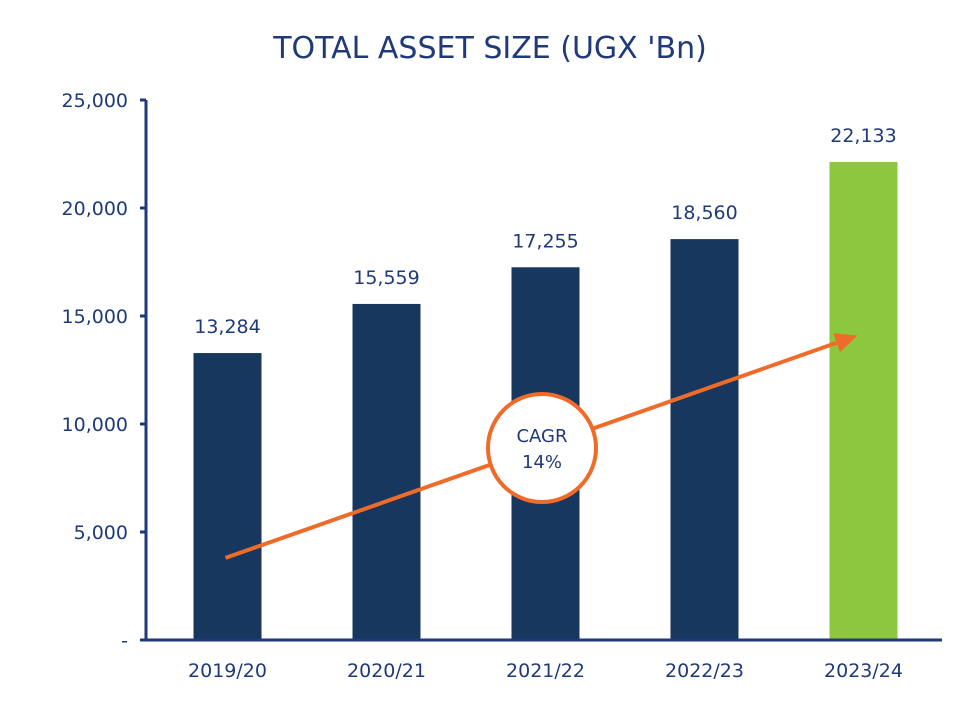 The width and height of the screenshot is (980, 713). Describe the element at coordinates (227, 671) in the screenshot. I see `x-tick-2019-20: 2019/20` at that location.